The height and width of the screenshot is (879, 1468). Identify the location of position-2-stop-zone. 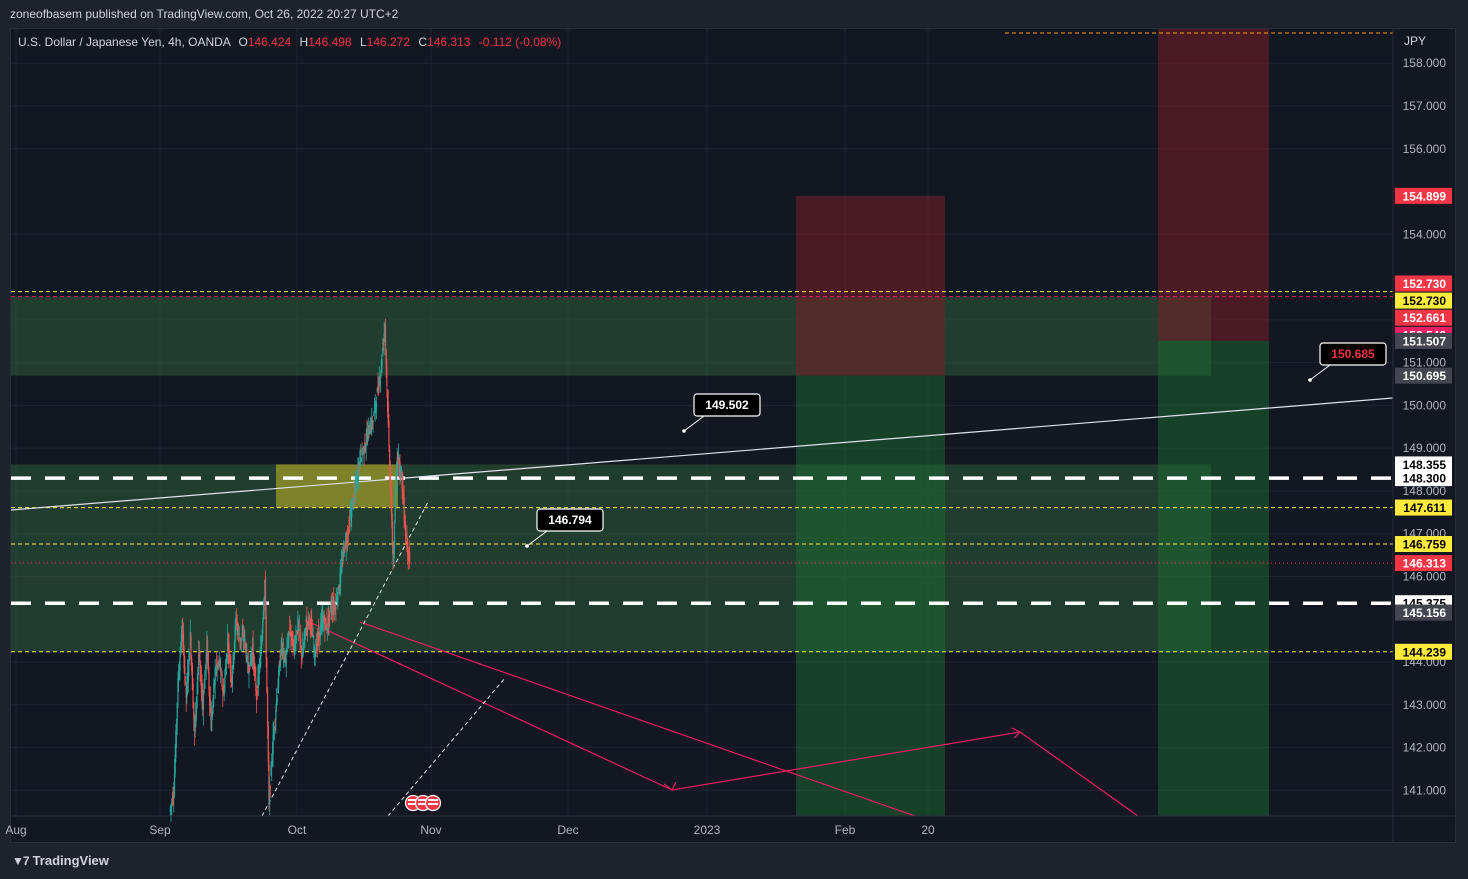
(1213, 185).